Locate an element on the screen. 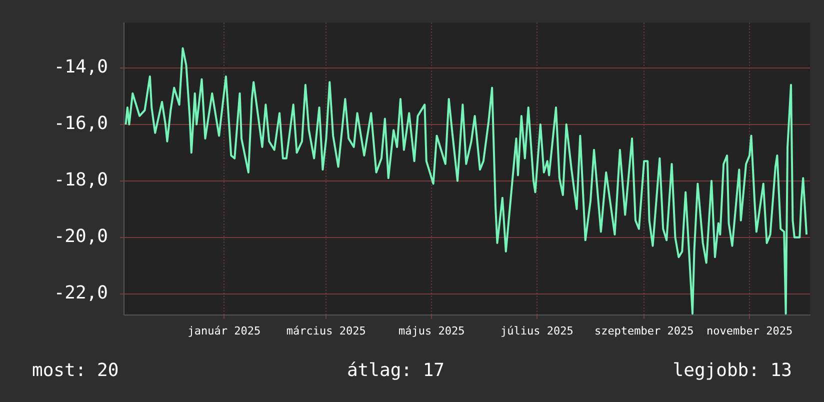  text: legjobb: 13 is located at coordinates (732, 370).